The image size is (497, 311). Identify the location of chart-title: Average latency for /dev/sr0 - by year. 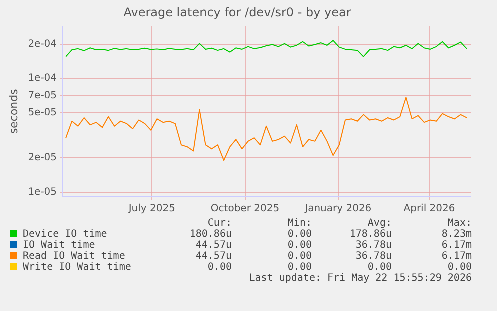
(238, 12).